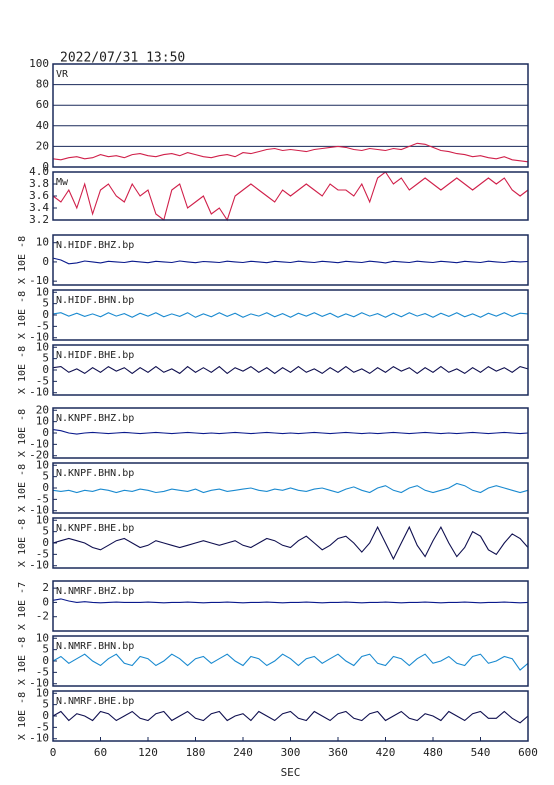 The width and height of the screenshot is (554, 785). Describe the element at coordinates (100, 752) in the screenshot. I see `x-tick-label: 60` at that location.